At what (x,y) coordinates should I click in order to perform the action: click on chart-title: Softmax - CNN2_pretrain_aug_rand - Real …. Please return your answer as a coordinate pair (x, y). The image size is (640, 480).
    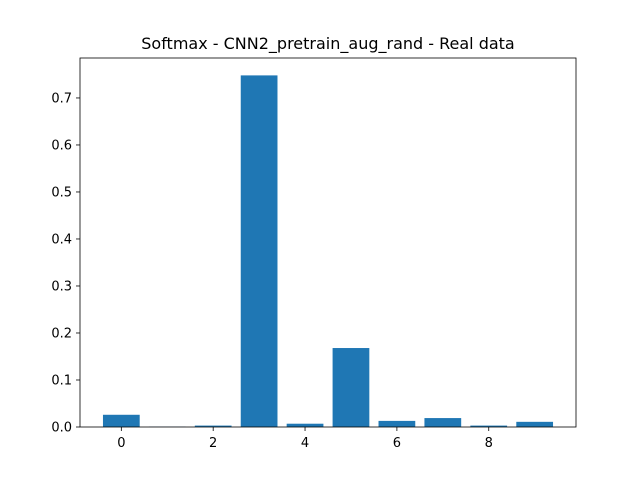
    Looking at the image, I should click on (327, 44).